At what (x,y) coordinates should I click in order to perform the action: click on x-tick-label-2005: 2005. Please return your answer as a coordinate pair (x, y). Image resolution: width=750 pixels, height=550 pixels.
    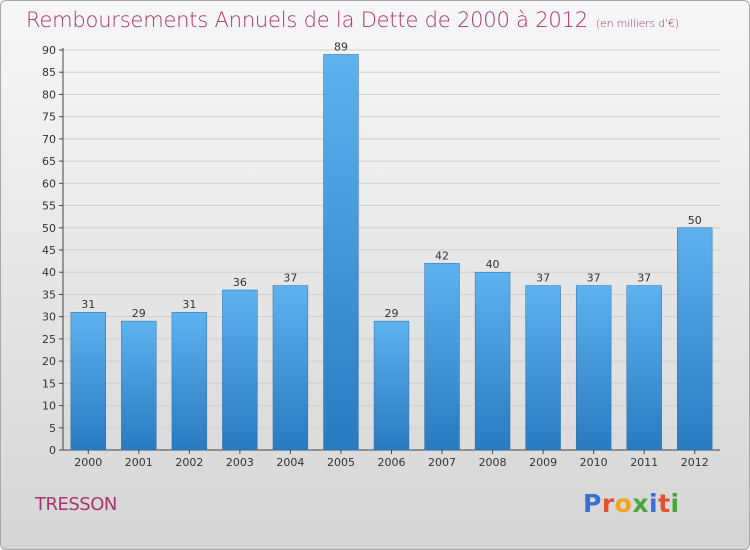
    Looking at the image, I should click on (341, 462).